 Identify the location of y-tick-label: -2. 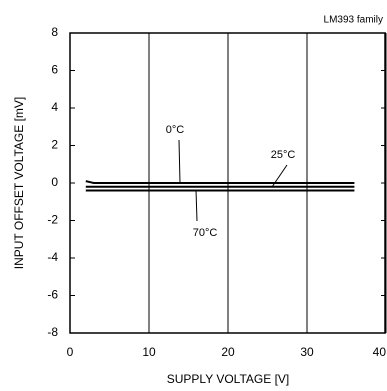
(52, 220).